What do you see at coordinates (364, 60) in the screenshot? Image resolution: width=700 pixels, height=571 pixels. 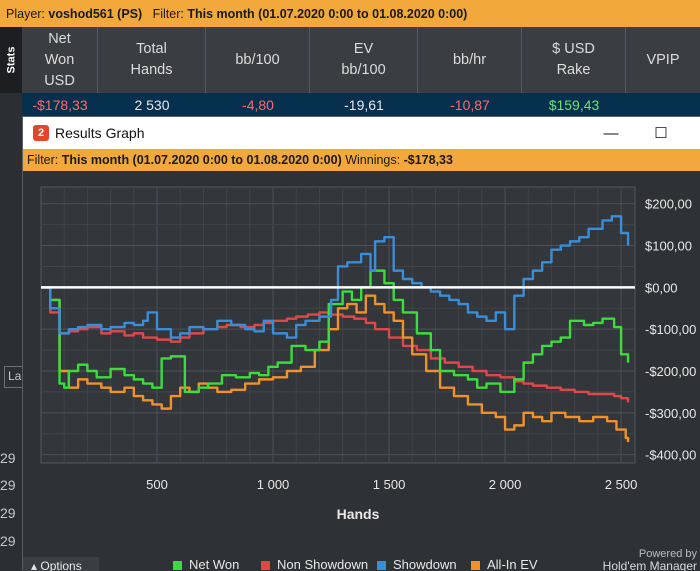 I see `column-header-ev-bb100: EV bb/100` at bounding box center [364, 60].